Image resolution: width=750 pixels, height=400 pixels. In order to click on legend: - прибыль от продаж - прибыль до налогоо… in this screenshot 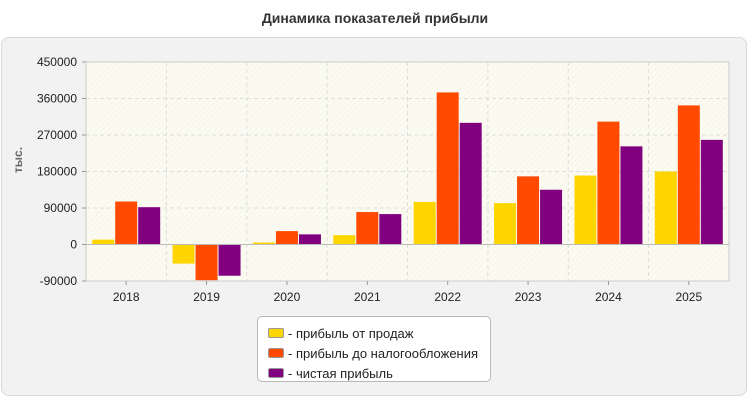, I will do `click(374, 349)`.